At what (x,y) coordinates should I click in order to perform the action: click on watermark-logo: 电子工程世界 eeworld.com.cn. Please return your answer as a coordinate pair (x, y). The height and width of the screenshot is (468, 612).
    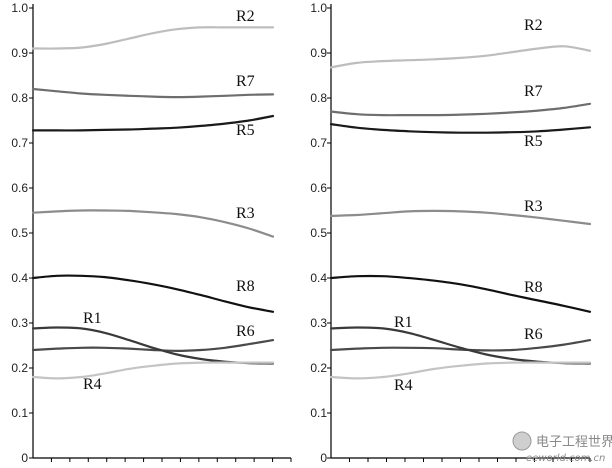
    Looking at the image, I should click on (562, 447).